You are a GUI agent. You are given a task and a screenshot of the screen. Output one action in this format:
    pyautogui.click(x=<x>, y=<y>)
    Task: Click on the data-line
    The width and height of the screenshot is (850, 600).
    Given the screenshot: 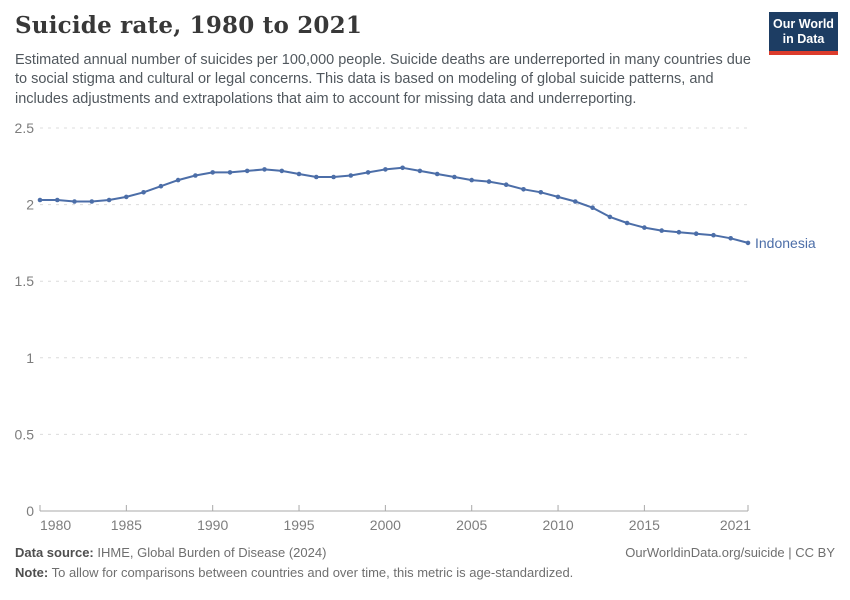 What is the action you would take?
    pyautogui.click(x=394, y=205)
    